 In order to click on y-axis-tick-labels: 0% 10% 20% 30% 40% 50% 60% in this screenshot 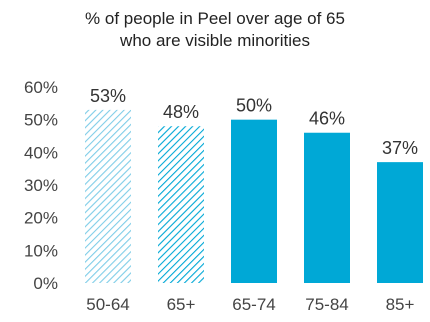, I will do `click(41, 185)`.